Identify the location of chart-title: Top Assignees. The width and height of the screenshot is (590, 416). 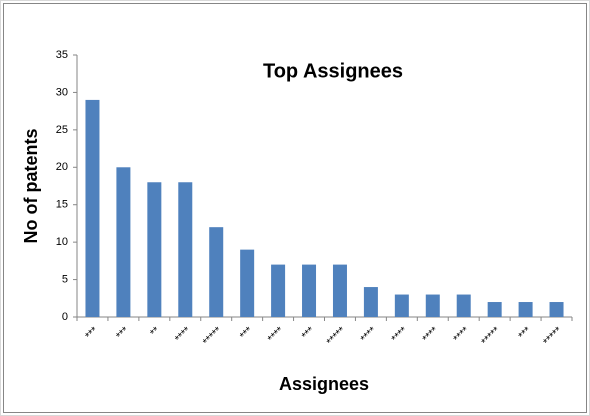
(333, 71).